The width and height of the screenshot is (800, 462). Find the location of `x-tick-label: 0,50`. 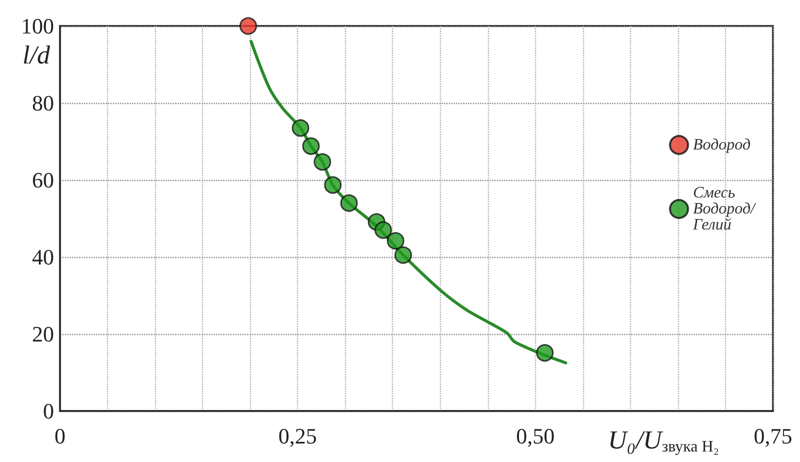

x-tick-label: 0,50 is located at coordinates (535, 436).